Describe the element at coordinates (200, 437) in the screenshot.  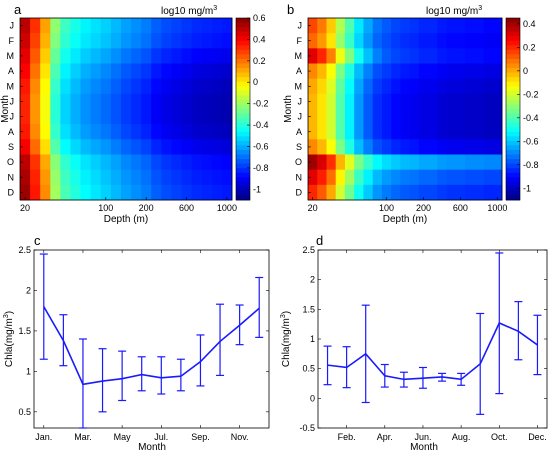
I see `x-tick-label: Sep.` at that location.